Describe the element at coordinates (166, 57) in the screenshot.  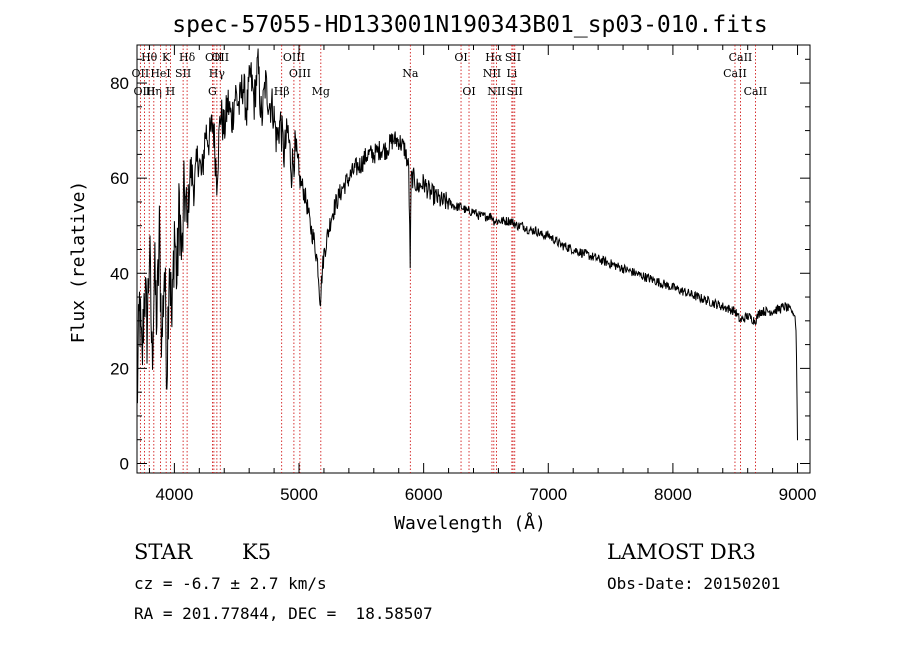
I see `line-label: K` at that location.